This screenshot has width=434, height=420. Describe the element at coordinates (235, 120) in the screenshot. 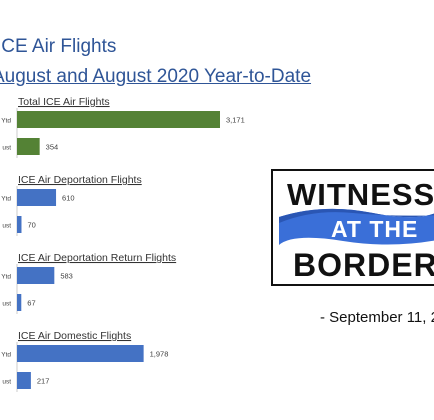

I see `bar-value-label: 3,171` at that location.